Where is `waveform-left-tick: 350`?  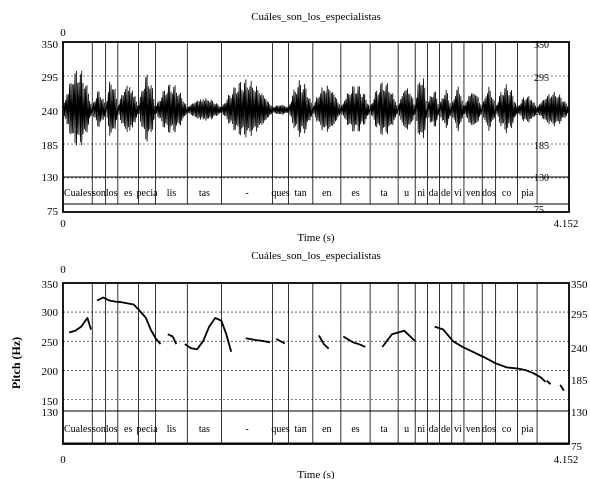
waveform-left-tick: 350 is located at coordinates (50, 45).